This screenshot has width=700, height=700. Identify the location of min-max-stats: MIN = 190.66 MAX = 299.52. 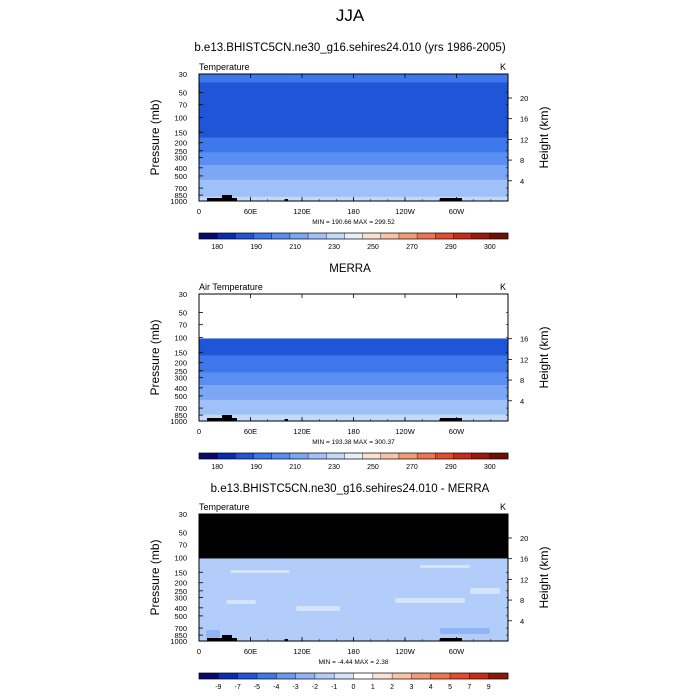
(353, 222).